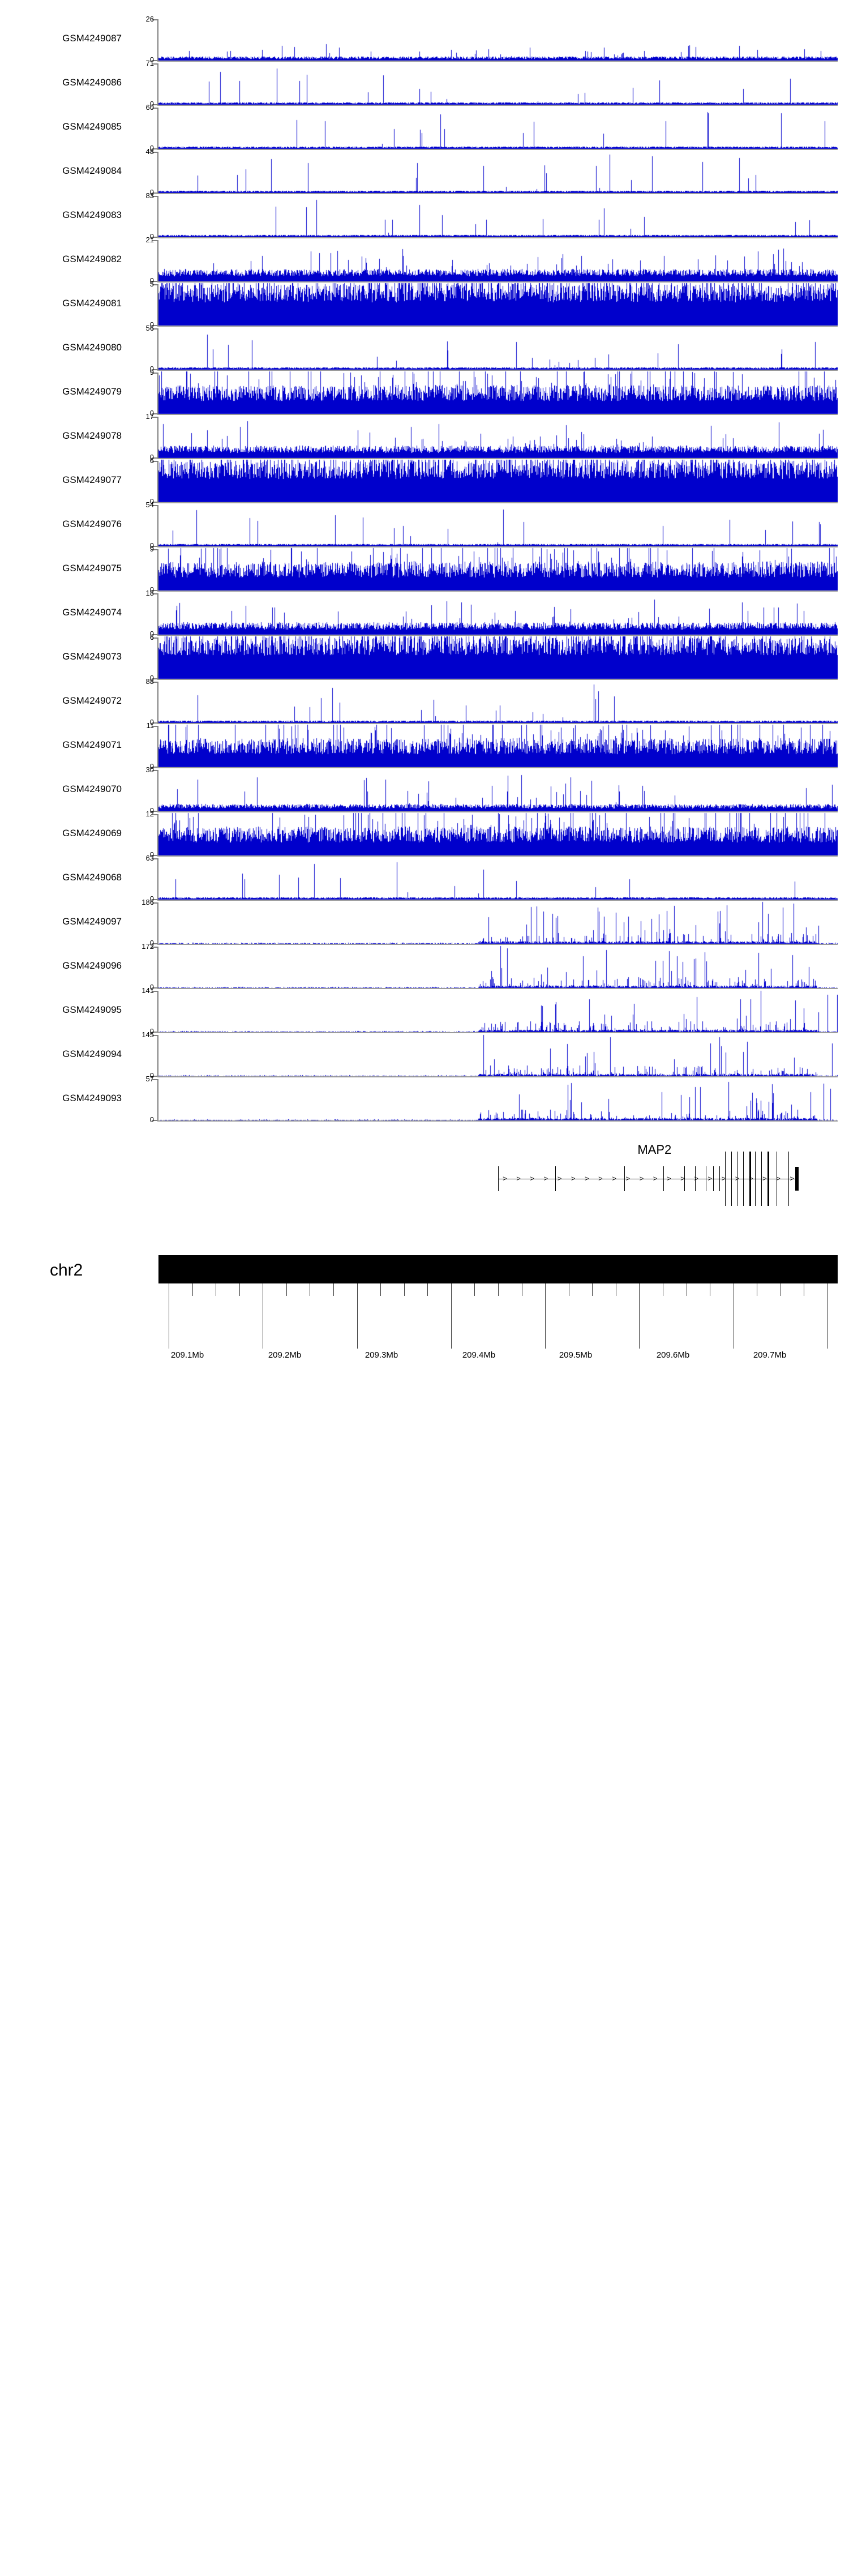  I want to click on coverage-track: GSM4249095 141 0, so click(424, 1011).